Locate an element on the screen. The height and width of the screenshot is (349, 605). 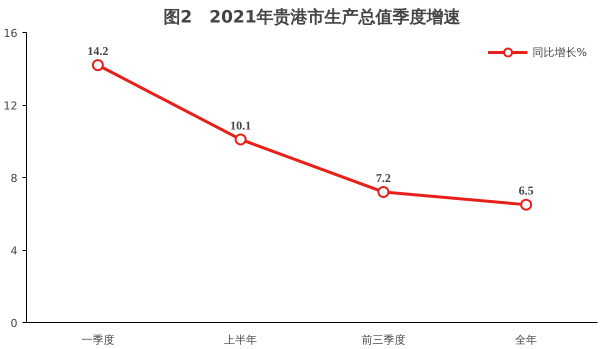
data-label: 7.2 is located at coordinates (383, 178).